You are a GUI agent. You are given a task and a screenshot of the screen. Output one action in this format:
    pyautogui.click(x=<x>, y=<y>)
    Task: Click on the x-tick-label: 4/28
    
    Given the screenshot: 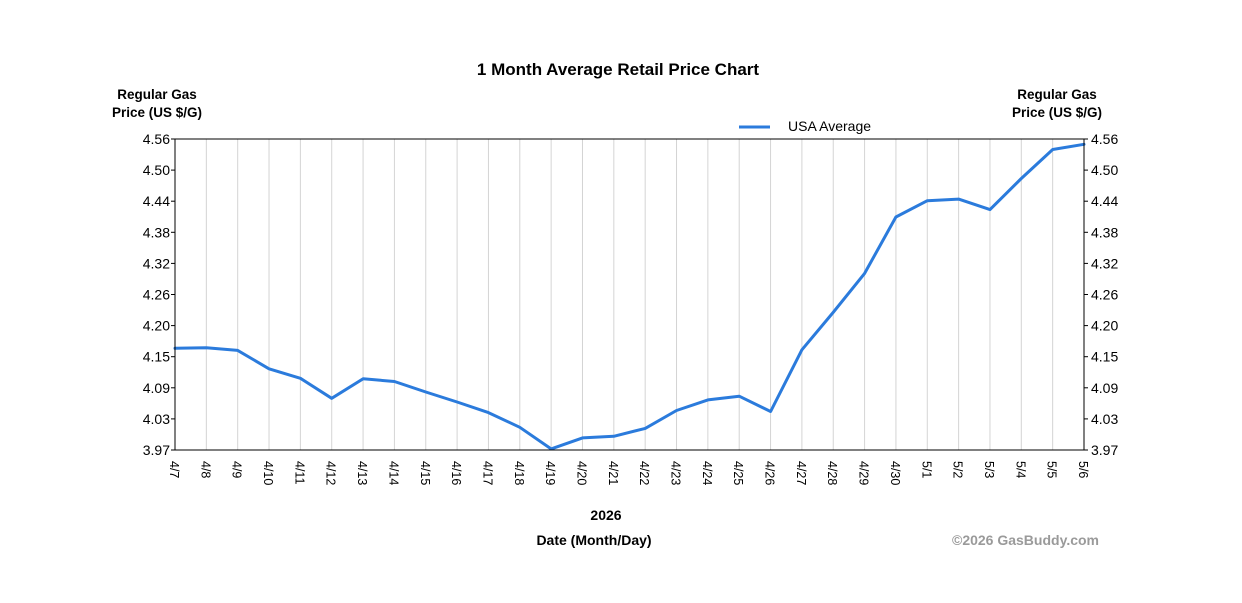 What is the action you would take?
    pyautogui.click(x=832, y=473)
    